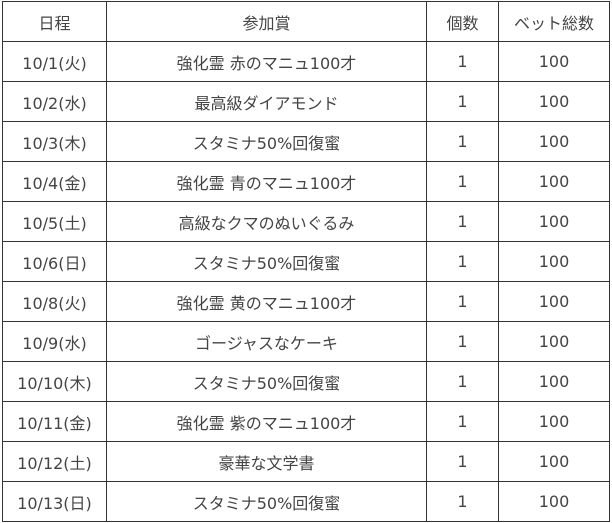 This screenshot has width=612, height=523. I want to click on prize-cell: ゴージャスなケーキ, so click(266, 341).